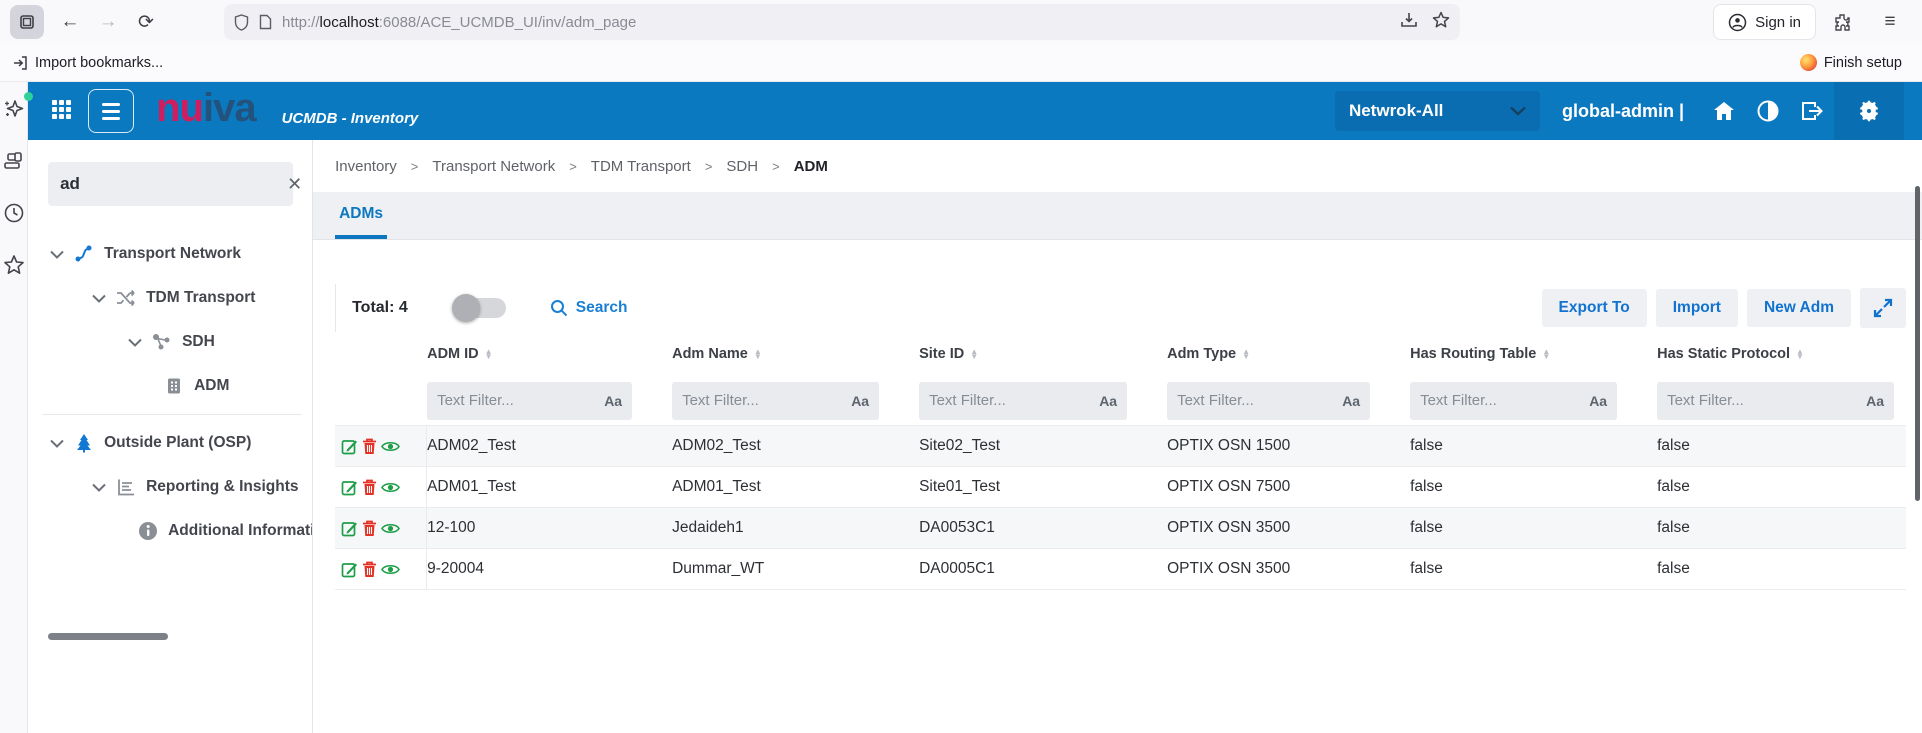 The width and height of the screenshot is (1922, 733). Describe the element at coordinates (63, 111) in the screenshot. I see `app-grid-icon` at that location.